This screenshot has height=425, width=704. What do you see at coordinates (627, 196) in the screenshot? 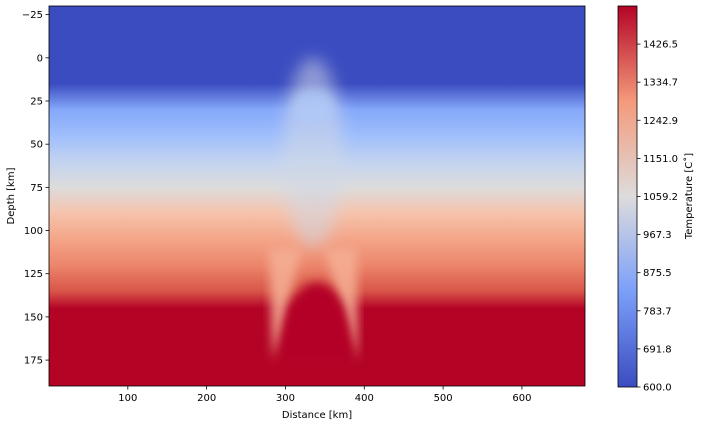
I see `colorbar-gradient` at bounding box center [627, 196].